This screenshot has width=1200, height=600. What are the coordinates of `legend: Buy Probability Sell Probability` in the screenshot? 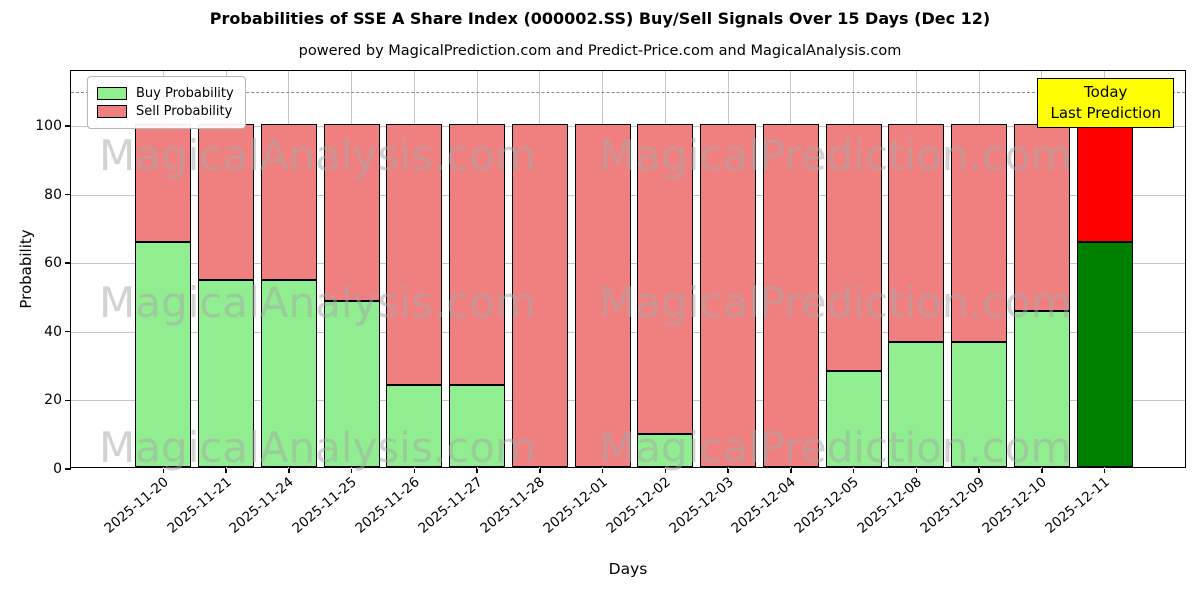 It's located at (166, 102).